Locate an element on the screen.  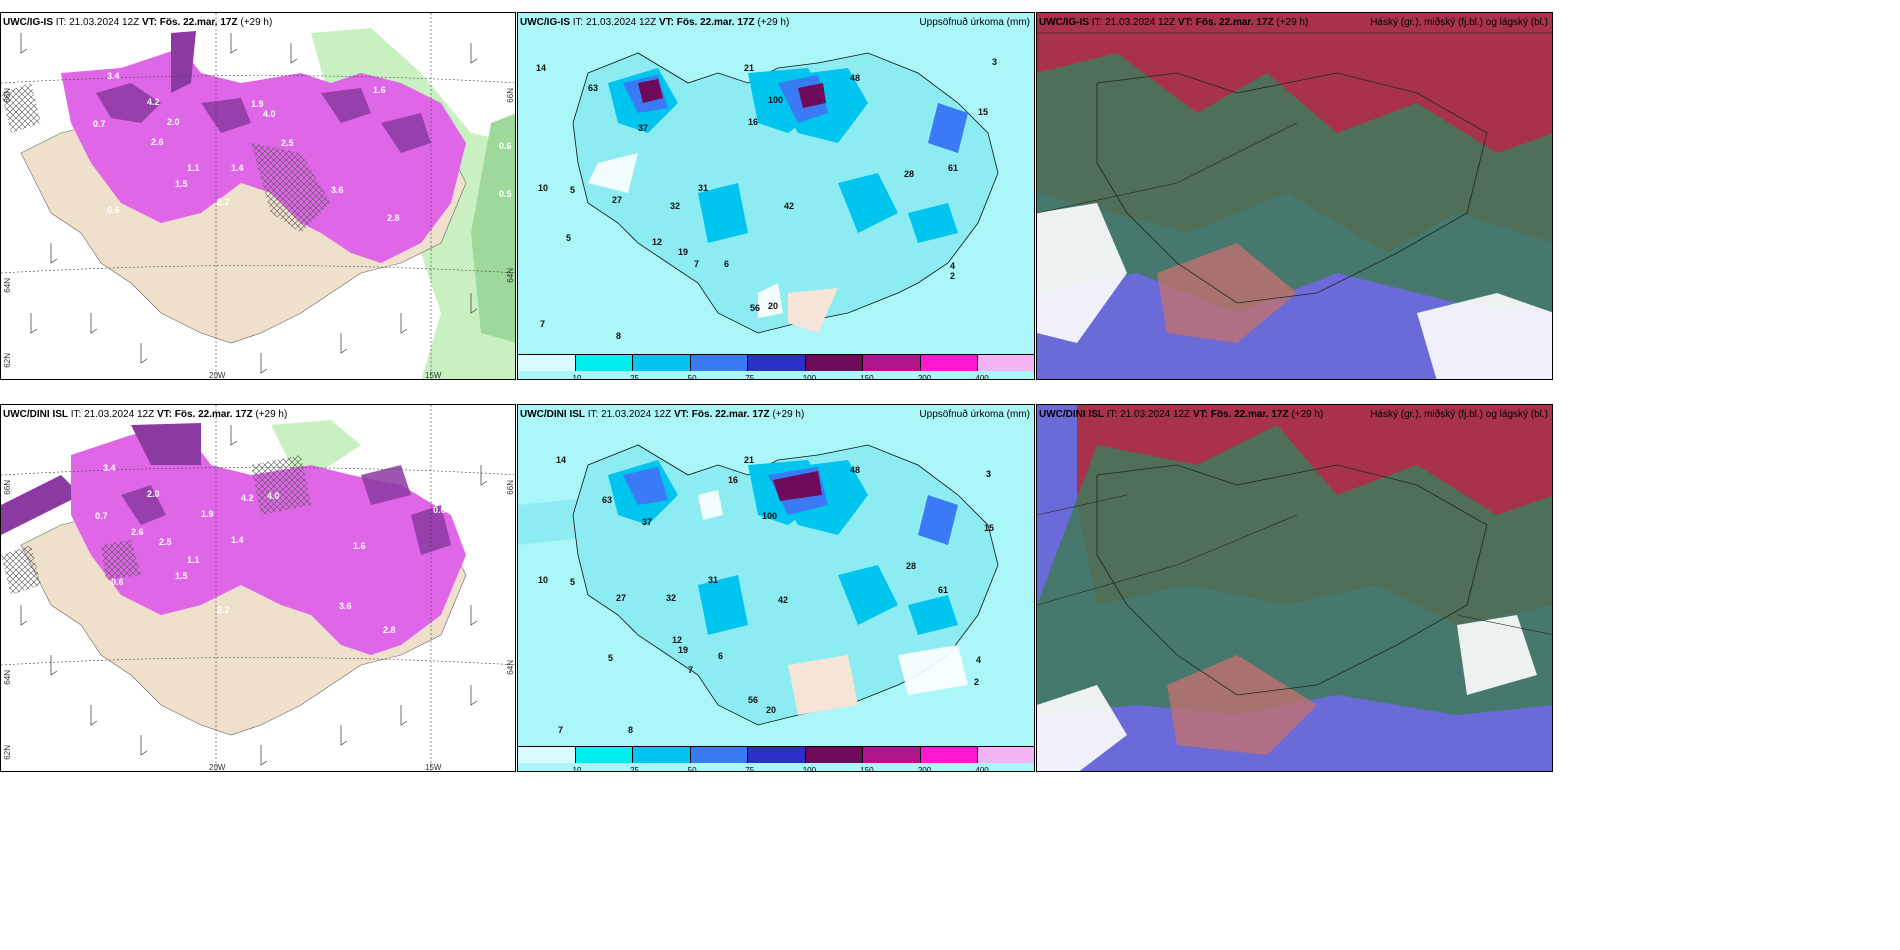
precip-map-bottom is located at coordinates (776, 588).